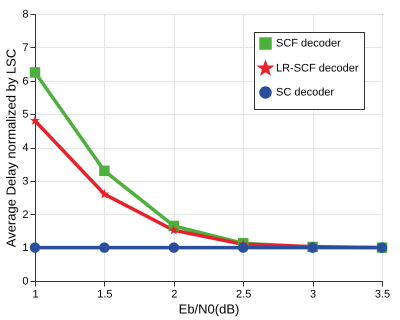 The width and height of the screenshot is (400, 320). What do you see at coordinates (244, 294) in the screenshot?
I see `x-tick-label: 2.5` at bounding box center [244, 294].